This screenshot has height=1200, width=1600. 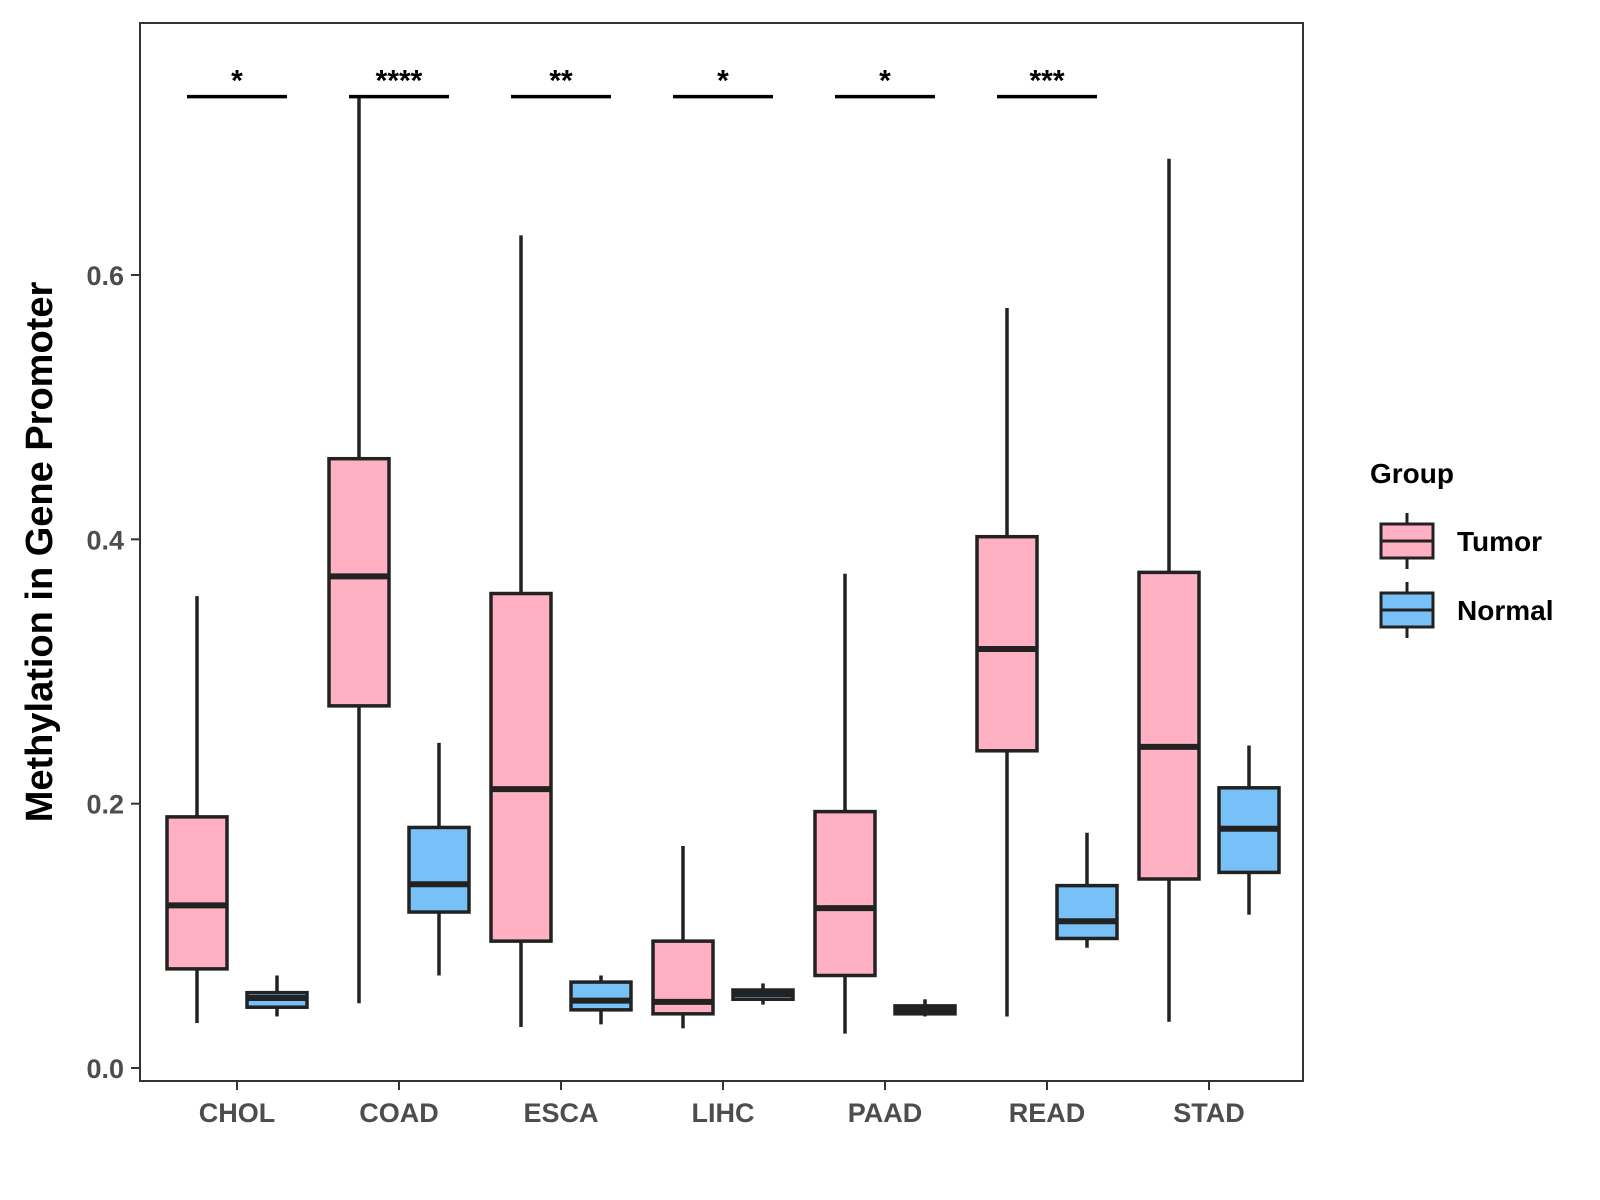 What do you see at coordinates (885, 1113) in the screenshot?
I see `x-tick-label: PAAD` at bounding box center [885, 1113].